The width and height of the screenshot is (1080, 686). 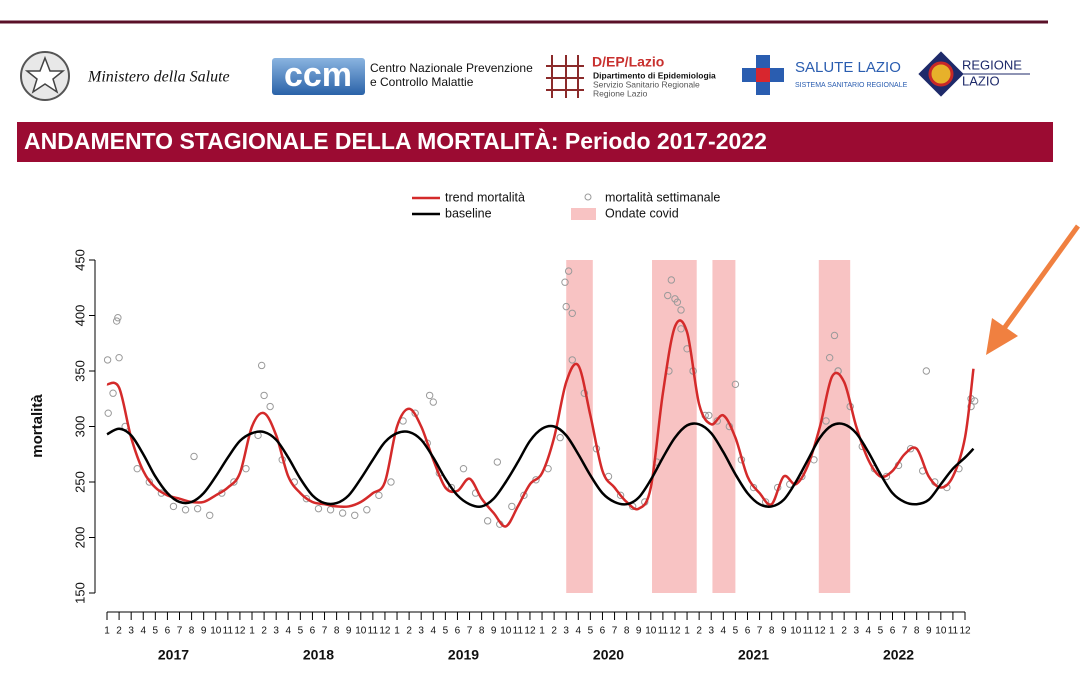 What do you see at coordinates (583, 214) in the screenshot?
I see `legend-swatch` at bounding box center [583, 214].